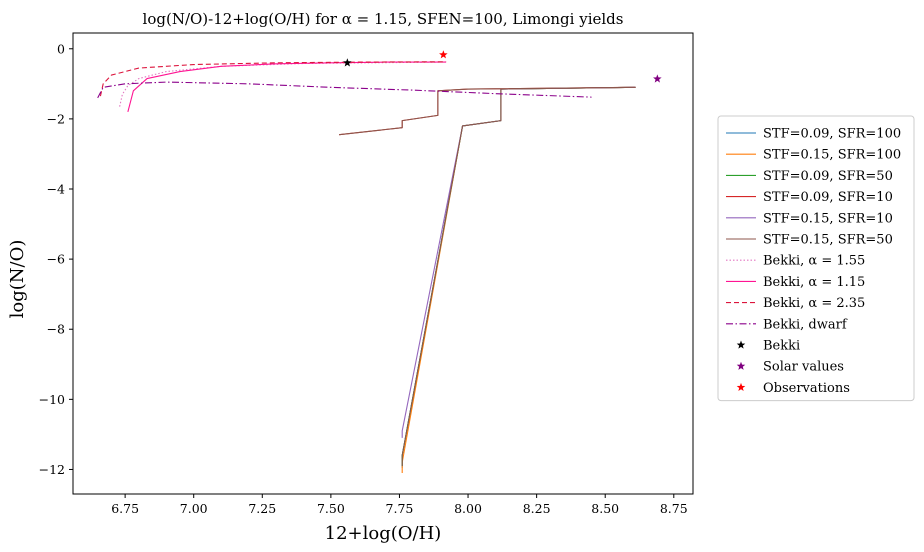 The width and height of the screenshot is (924, 552). I want to click on y-tick-label-6: −12, so click(52, 469).